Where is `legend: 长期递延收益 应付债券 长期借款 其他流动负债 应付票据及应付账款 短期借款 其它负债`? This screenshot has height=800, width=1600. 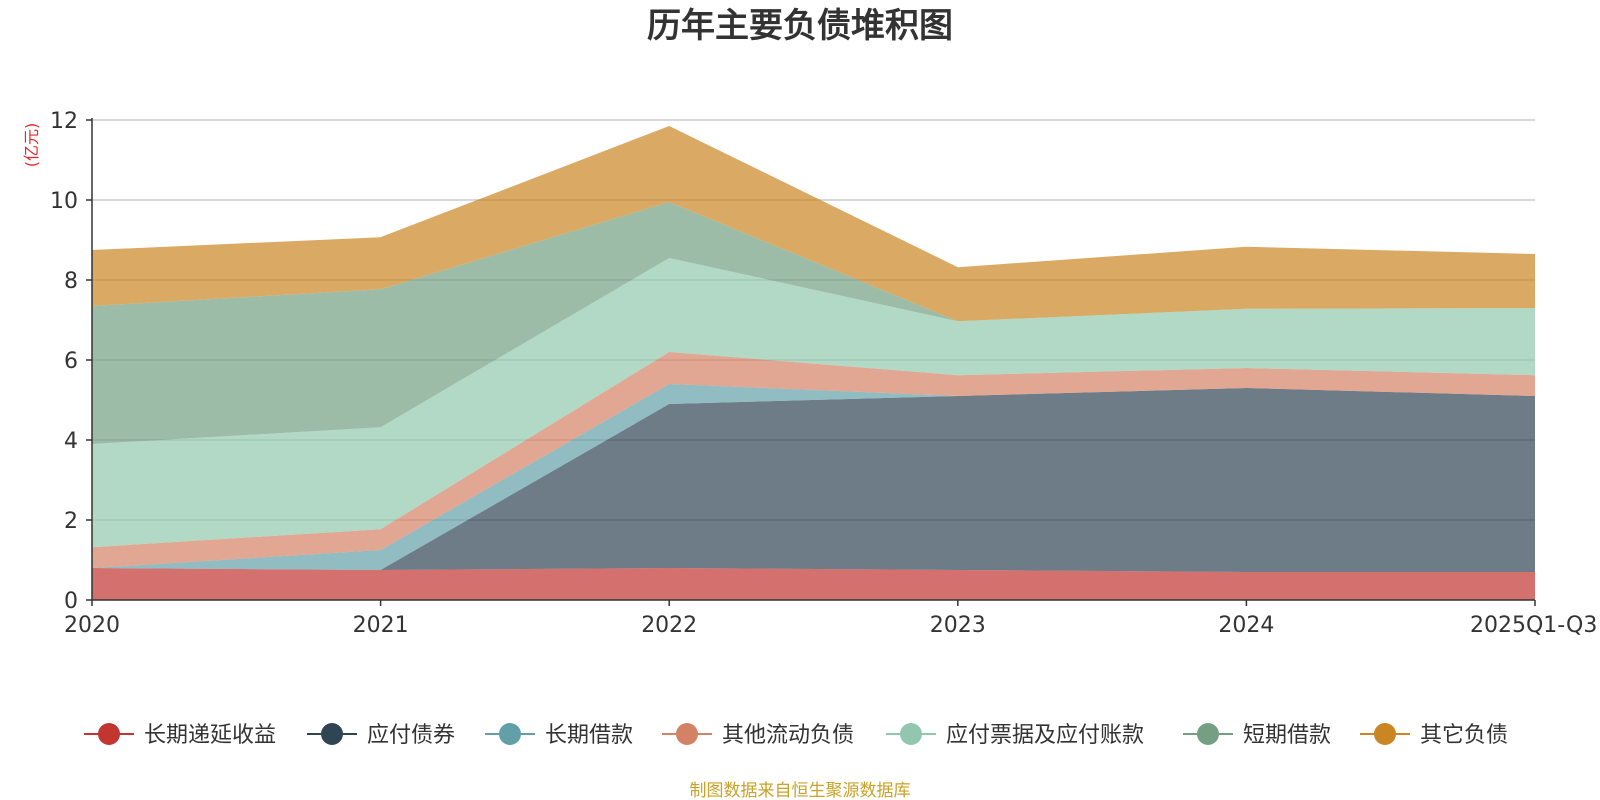 legend: 长期递延收益 应付债券 长期借款 其他流动负债 应付票据及应付账款 短期借款 其它负债 is located at coordinates (796, 735).